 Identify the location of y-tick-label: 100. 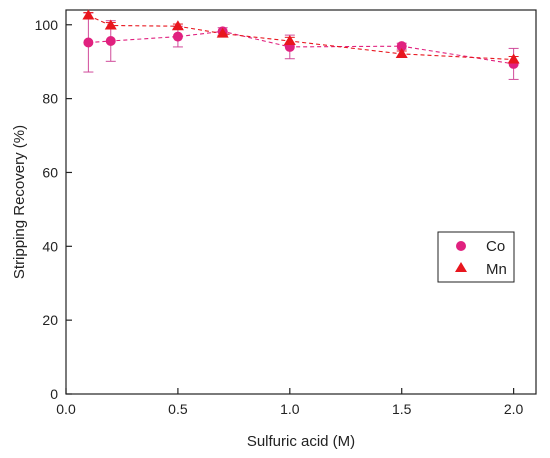
(47, 25).